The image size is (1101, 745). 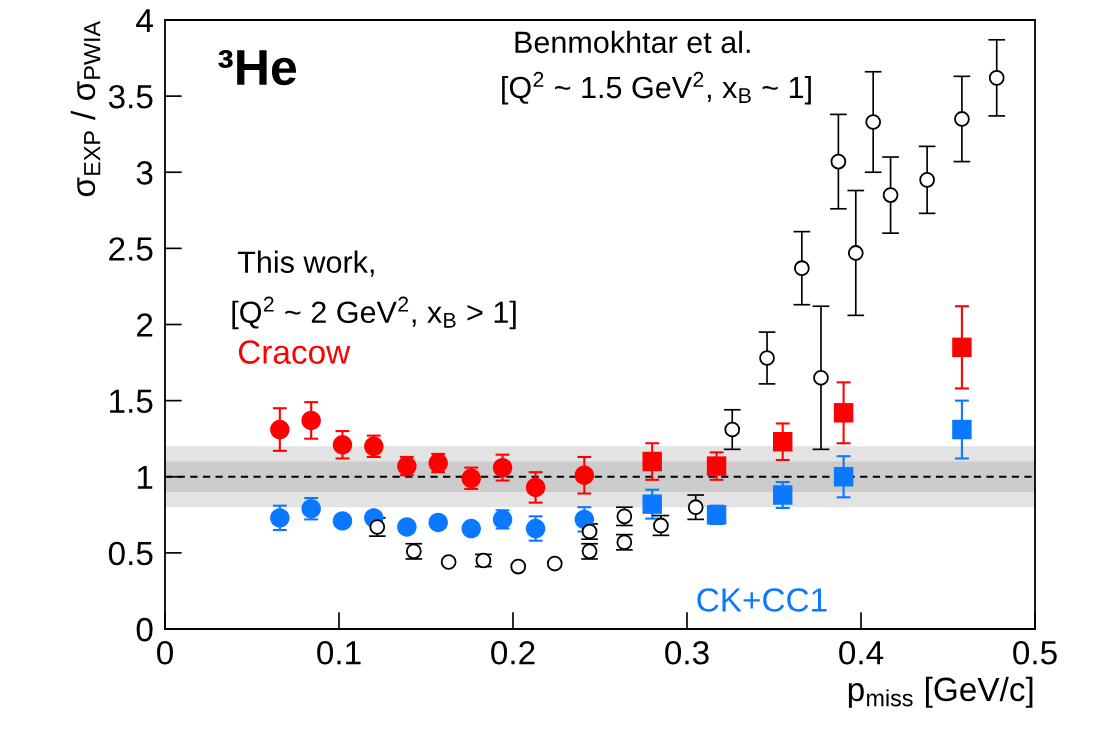 I want to click on x-tick-label: 0.3, so click(x=687, y=652).